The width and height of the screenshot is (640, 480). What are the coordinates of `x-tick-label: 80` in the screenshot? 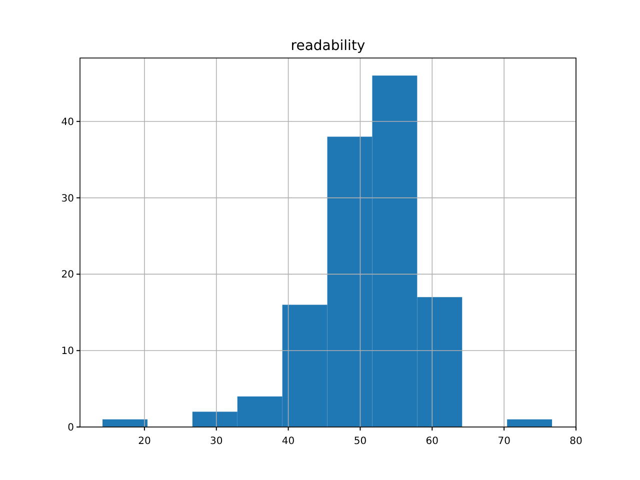 It's located at (576, 441).